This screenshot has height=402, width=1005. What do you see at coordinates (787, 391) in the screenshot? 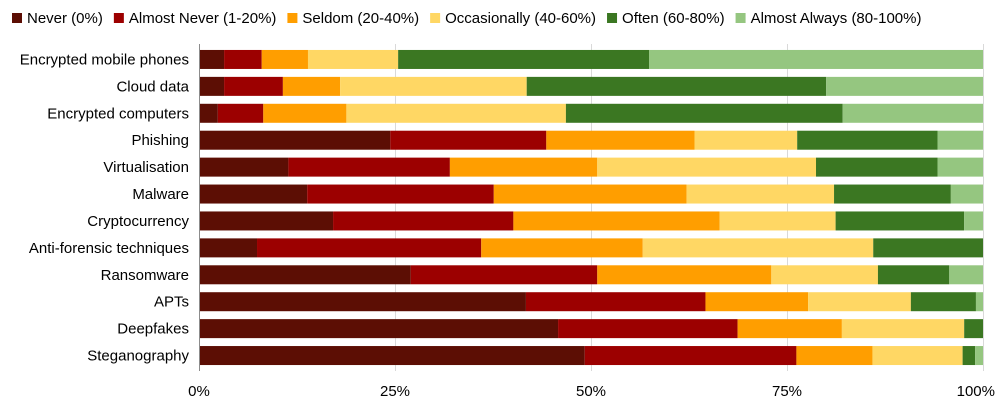
I see `x-tick-label-75: 75%` at bounding box center [787, 391].